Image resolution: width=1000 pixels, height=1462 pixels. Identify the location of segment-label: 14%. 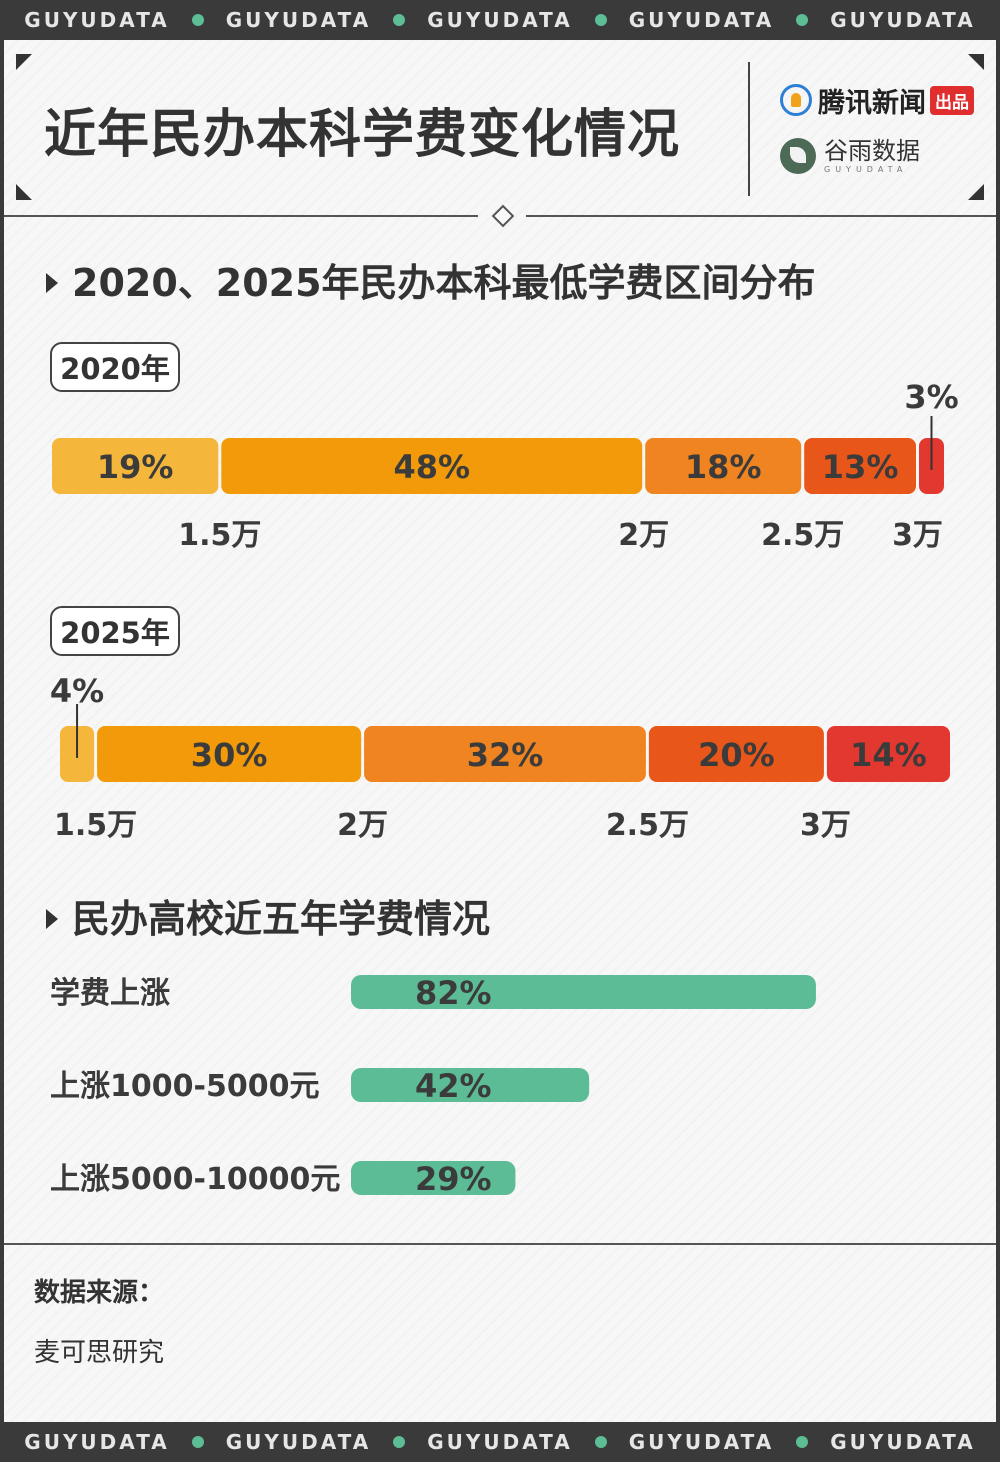
(888, 755).